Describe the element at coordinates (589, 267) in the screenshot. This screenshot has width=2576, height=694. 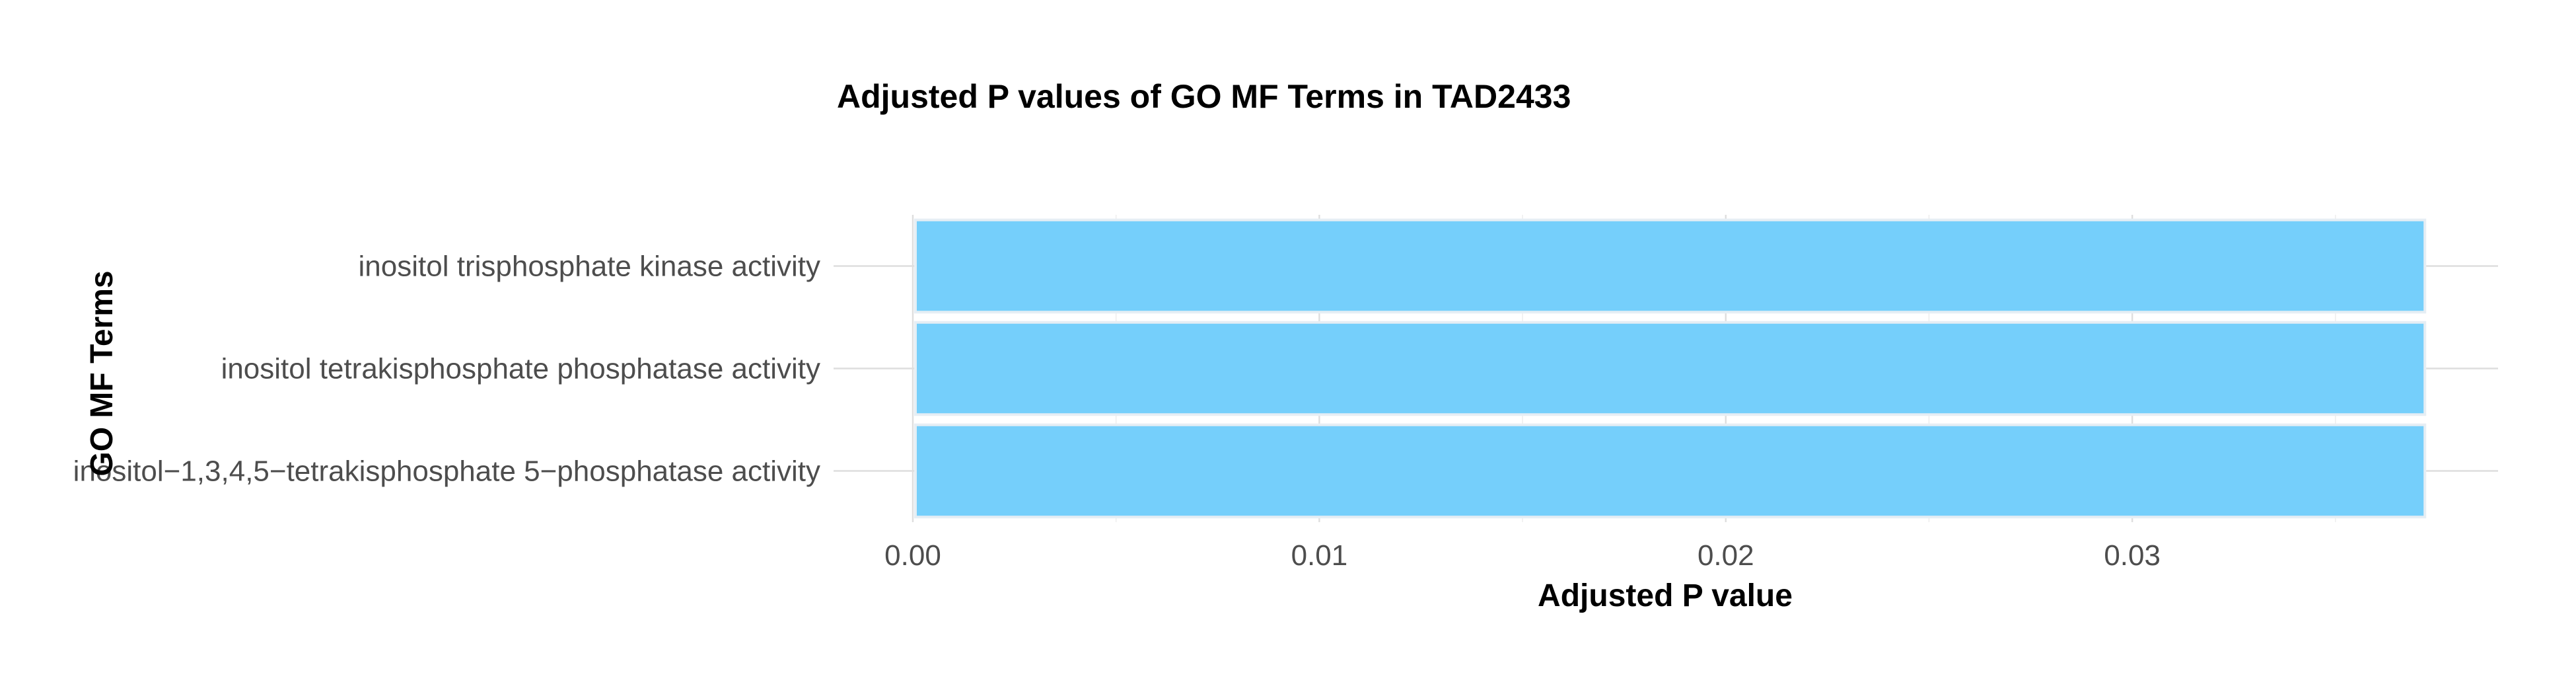
I see `y-category-label: inositol trisphosphate kinase activity` at that location.